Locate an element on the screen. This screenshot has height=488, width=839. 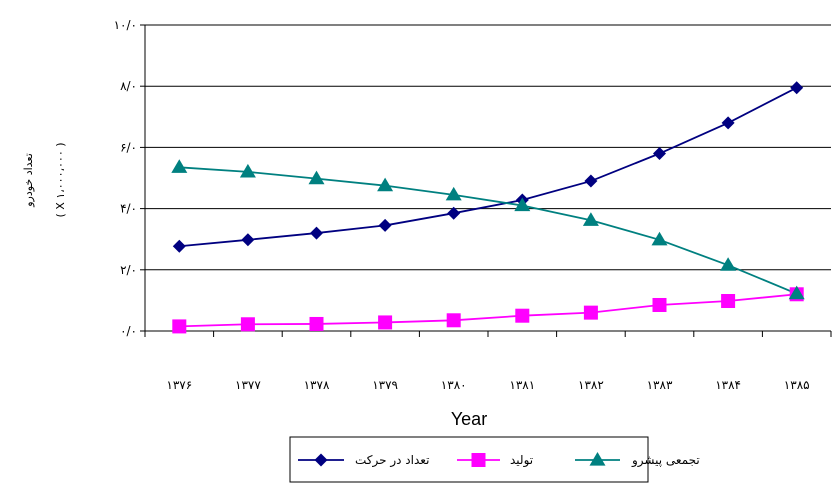
y-axis-label-main: تعداد خودرو is located at coordinates (28, 180).